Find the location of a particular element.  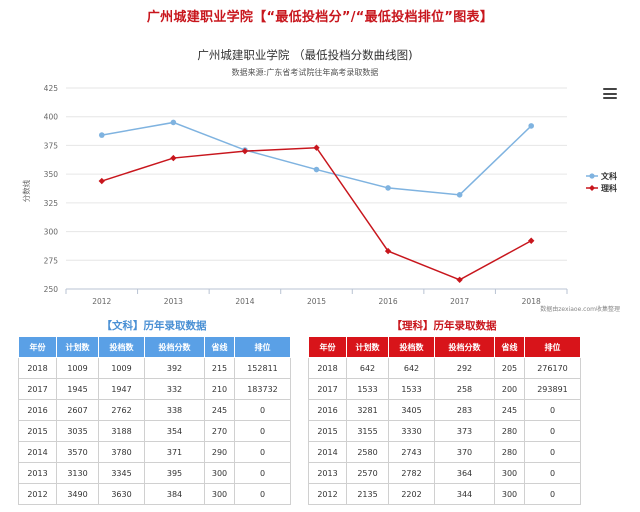

table-cell: 183732 is located at coordinates (262, 389).